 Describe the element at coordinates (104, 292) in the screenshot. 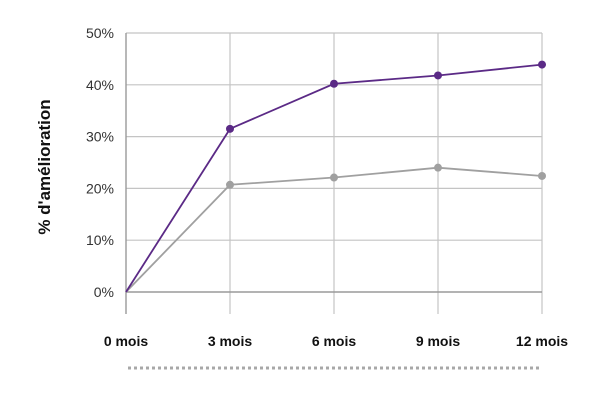

I see `y-tick-label: 0%` at that location.